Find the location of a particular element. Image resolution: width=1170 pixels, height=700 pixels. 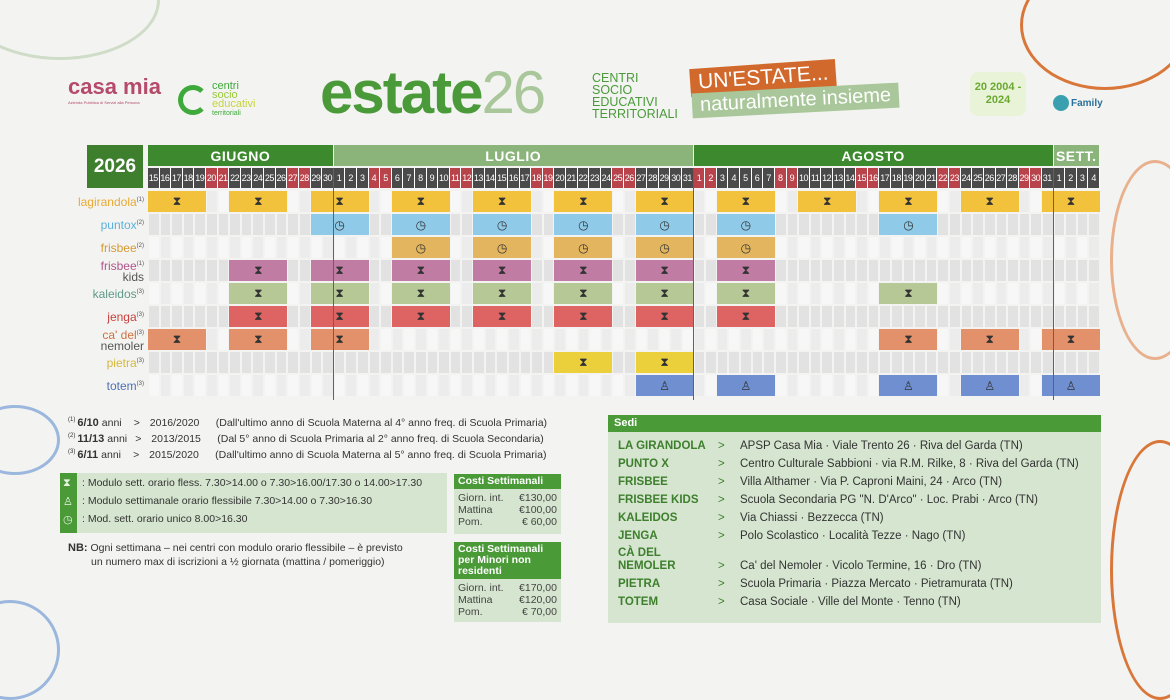

row-label-name: frisbee is located at coordinates (118, 248).